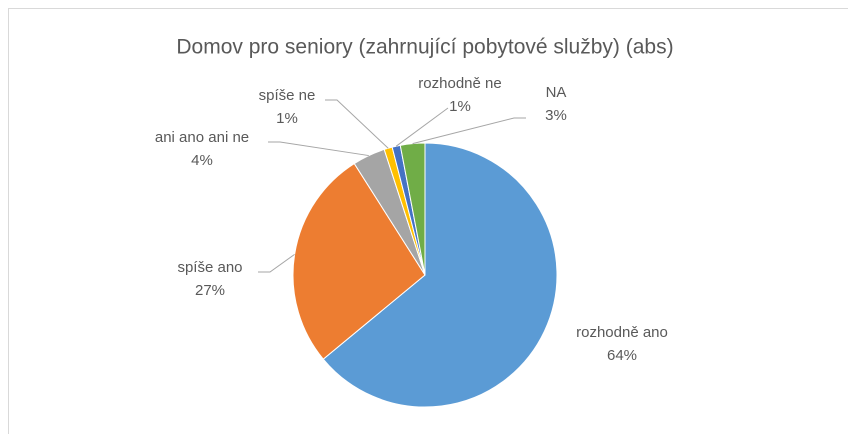 This screenshot has width=848, height=434. I want to click on data-label-category: rozhodně ne, so click(459, 83).